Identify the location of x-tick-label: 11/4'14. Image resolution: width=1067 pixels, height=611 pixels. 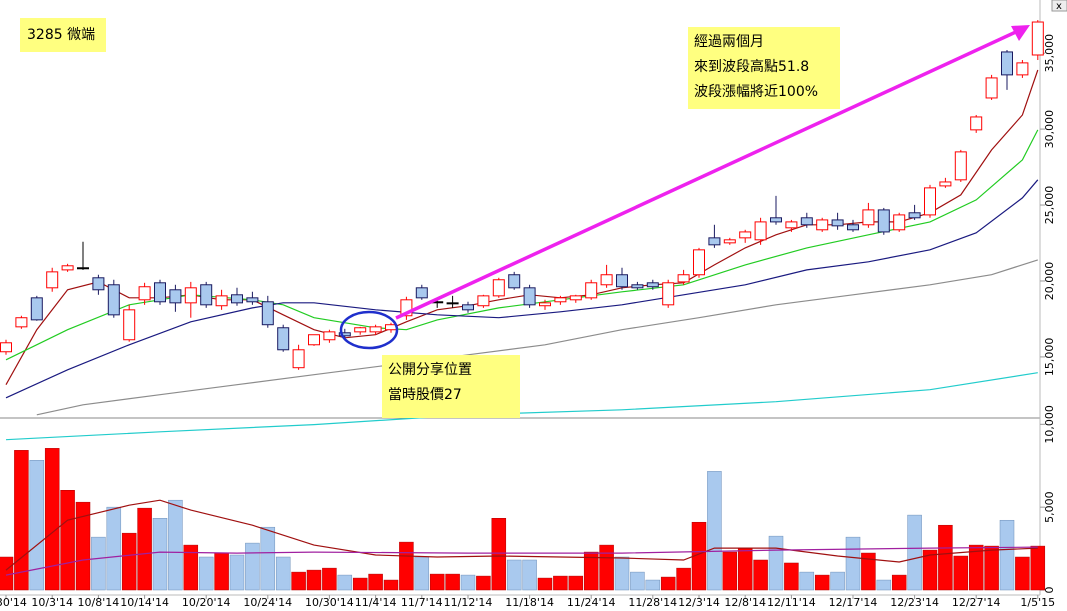
(376, 602).